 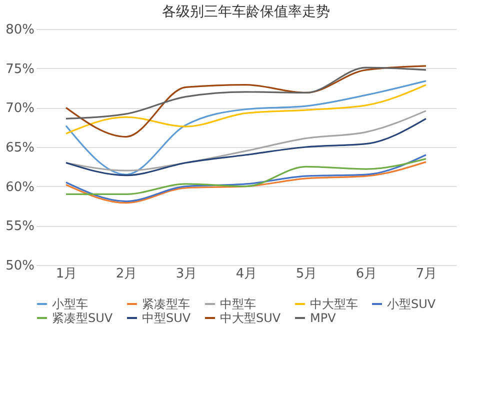 I want to click on y-tick-label: 70%, so click(x=20, y=108).